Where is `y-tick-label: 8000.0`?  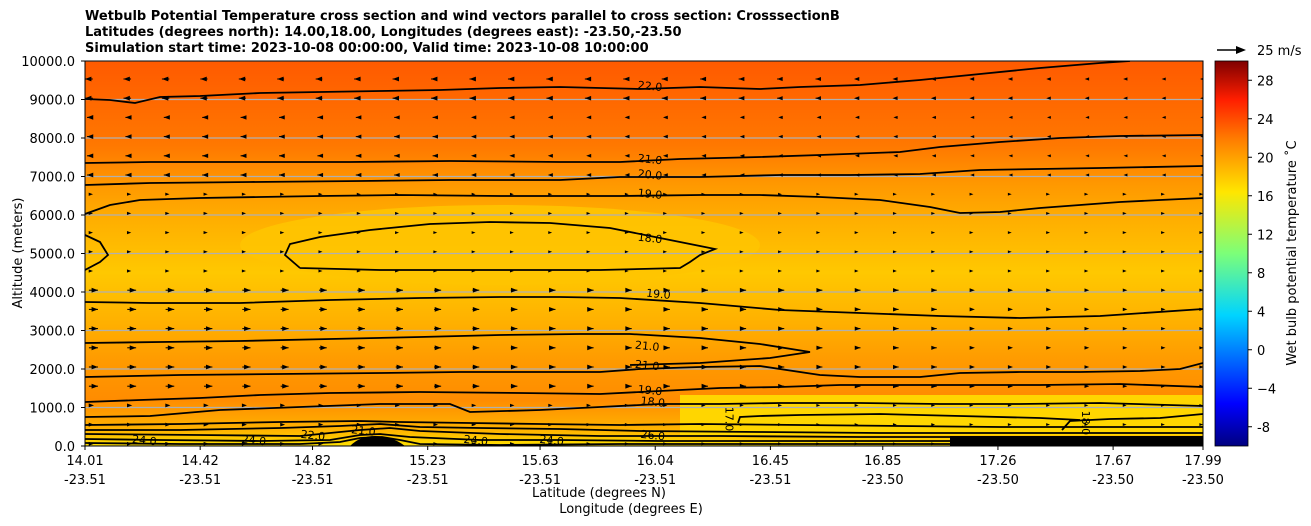
y-tick-label: 8000.0 is located at coordinates (53, 139).